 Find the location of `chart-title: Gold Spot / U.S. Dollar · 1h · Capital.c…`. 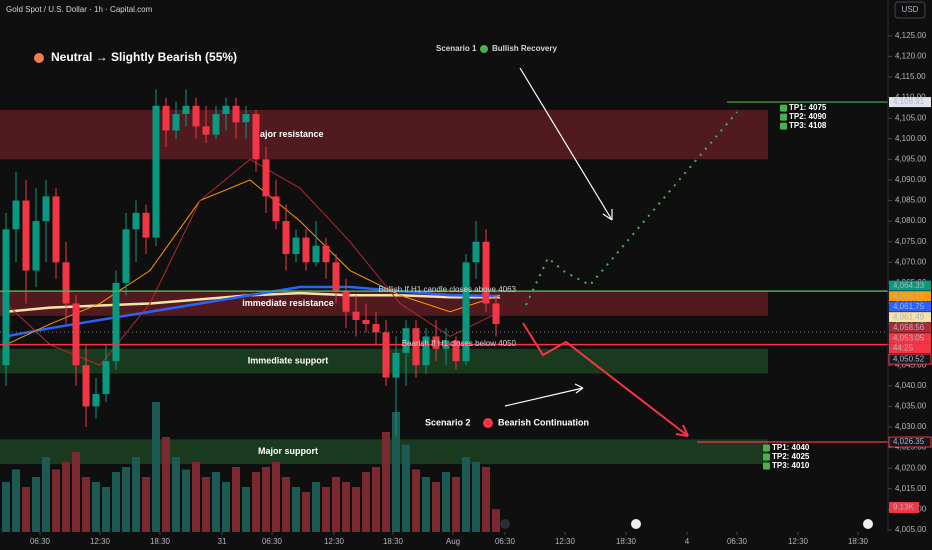

chart-title: Gold Spot / U.S. Dollar · 1h · Capital.c… is located at coordinates (79, 9).